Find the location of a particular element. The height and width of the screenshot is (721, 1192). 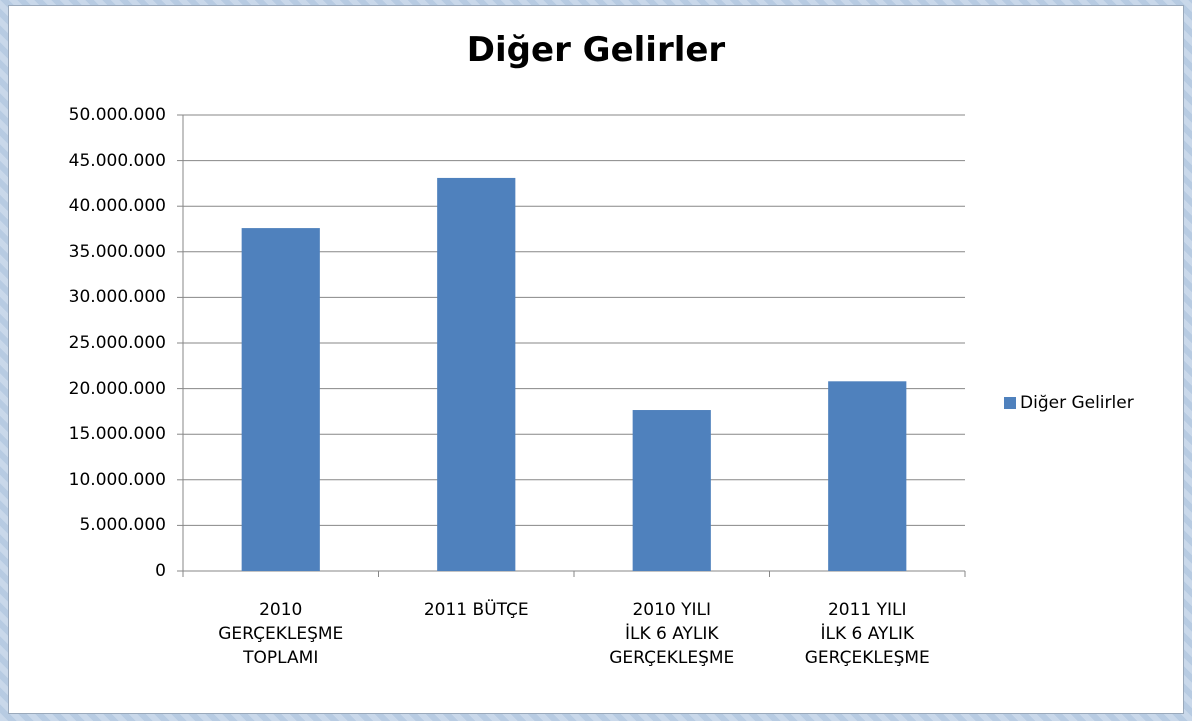

y-tick-label: 20.000.000 is located at coordinates (117, 388).